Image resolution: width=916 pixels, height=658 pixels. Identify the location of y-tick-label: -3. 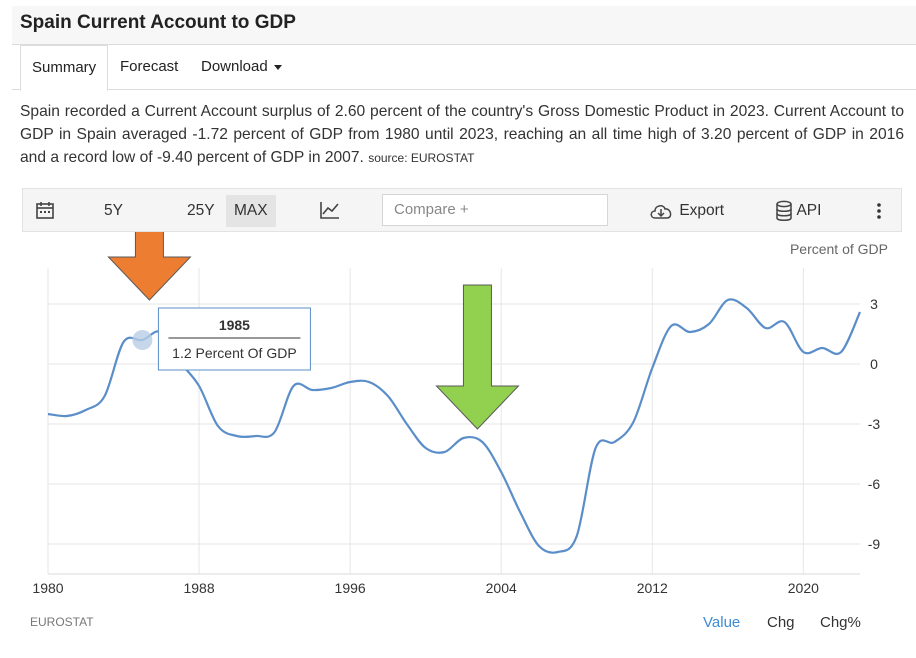
(874, 424).